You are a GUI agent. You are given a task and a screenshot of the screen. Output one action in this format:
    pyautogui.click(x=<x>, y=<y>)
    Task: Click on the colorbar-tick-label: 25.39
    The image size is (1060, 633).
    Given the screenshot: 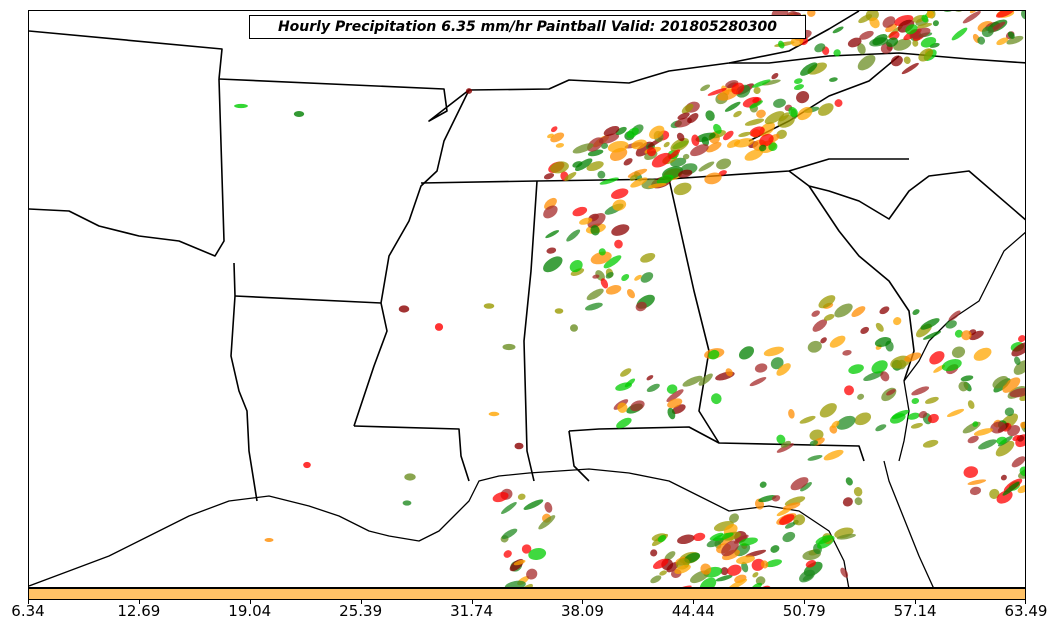 What is the action you would take?
    pyautogui.click(x=361, y=611)
    